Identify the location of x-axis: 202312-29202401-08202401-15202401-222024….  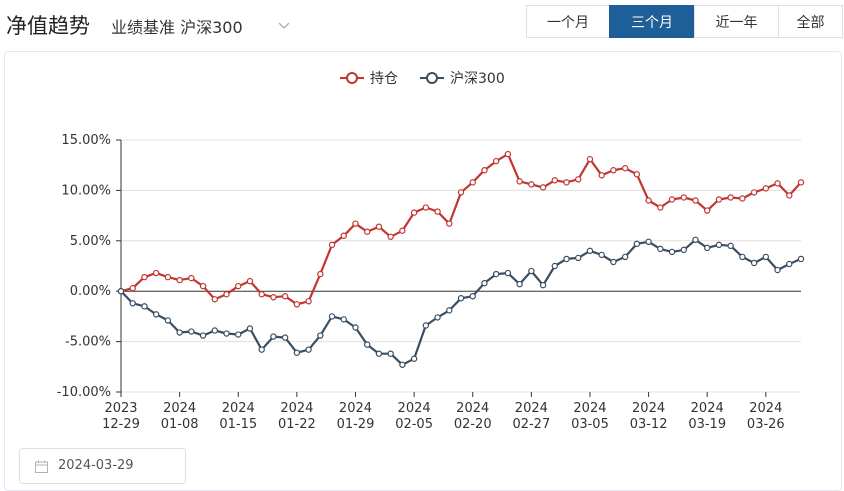
(443, 412).